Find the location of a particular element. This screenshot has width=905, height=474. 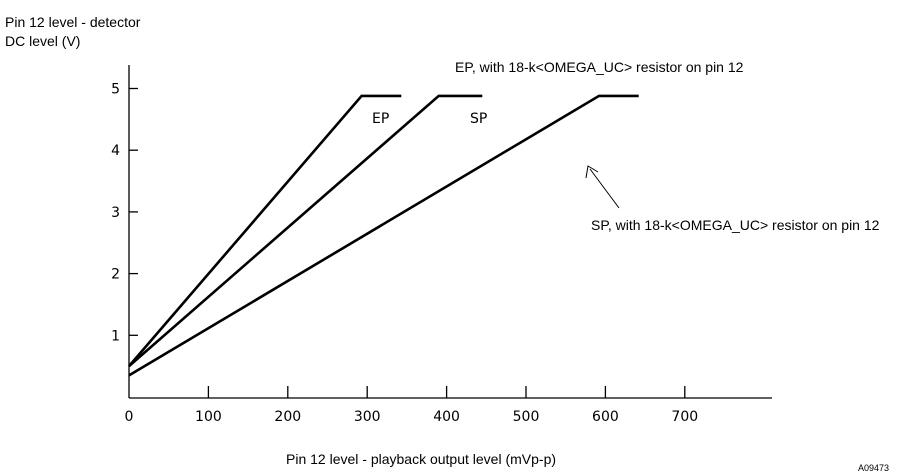

x-tick-label: 500 is located at coordinates (526, 417).